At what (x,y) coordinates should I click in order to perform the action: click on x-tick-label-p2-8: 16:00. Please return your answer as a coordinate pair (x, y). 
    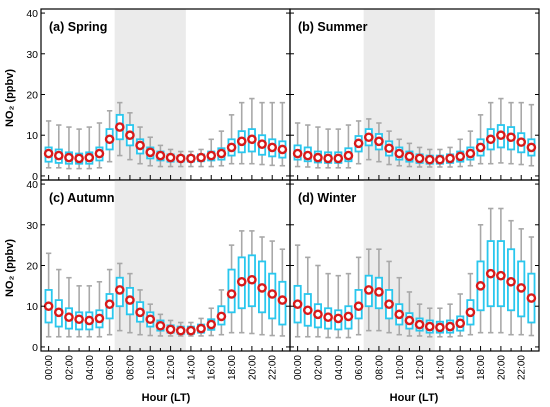
    Looking at the image, I should click on (212, 367).